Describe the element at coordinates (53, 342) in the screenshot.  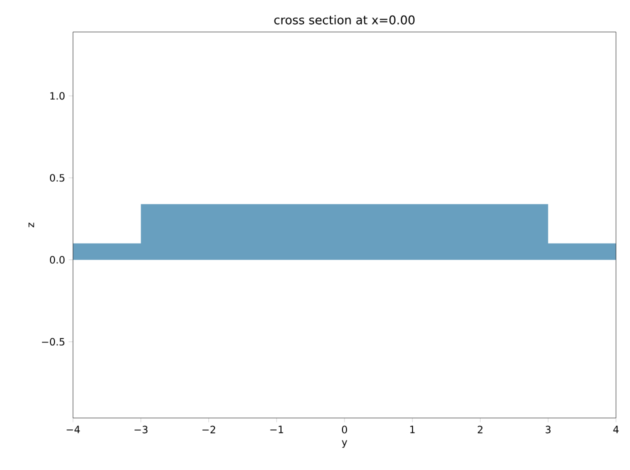
I see `y-tick-label: −0.5` at that location.